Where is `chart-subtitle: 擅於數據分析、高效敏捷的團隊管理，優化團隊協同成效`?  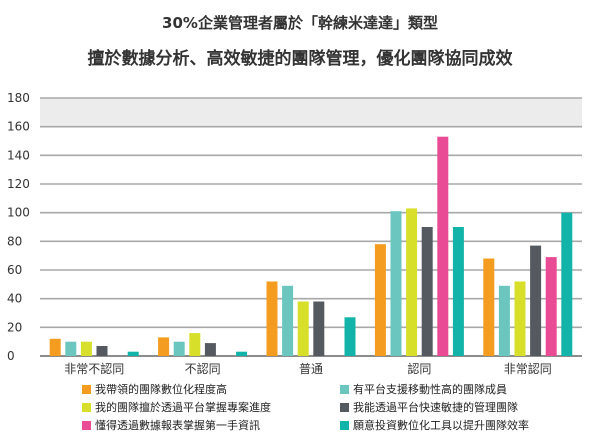
chart-subtitle: 擅於數據分析、高效敏捷的團隊管理，優化團隊協同成效 is located at coordinates (300, 59).